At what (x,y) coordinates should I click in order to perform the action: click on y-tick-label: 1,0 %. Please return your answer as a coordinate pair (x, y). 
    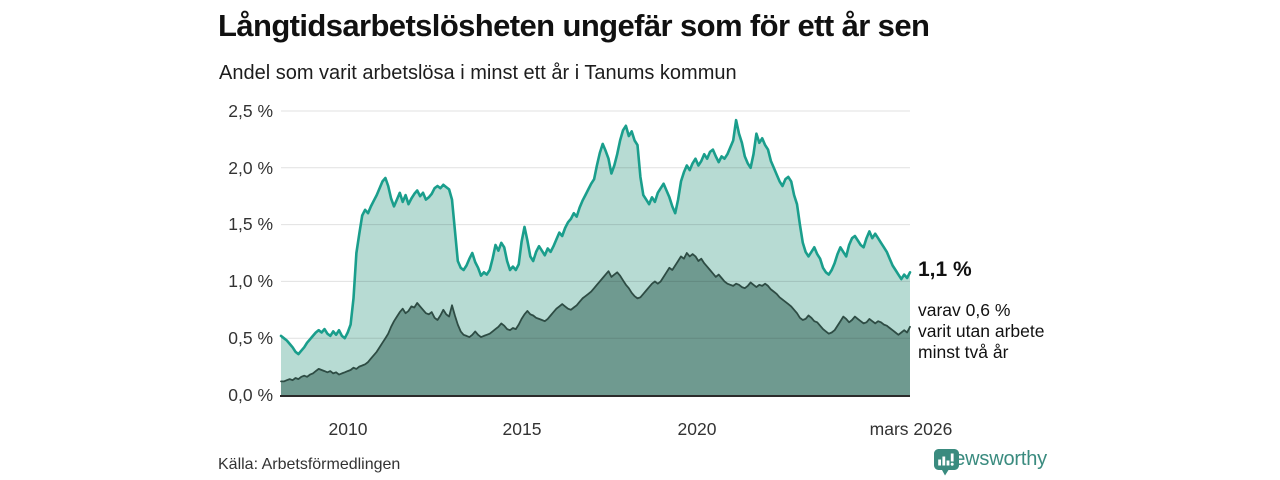
    Looking at the image, I should click on (250, 281).